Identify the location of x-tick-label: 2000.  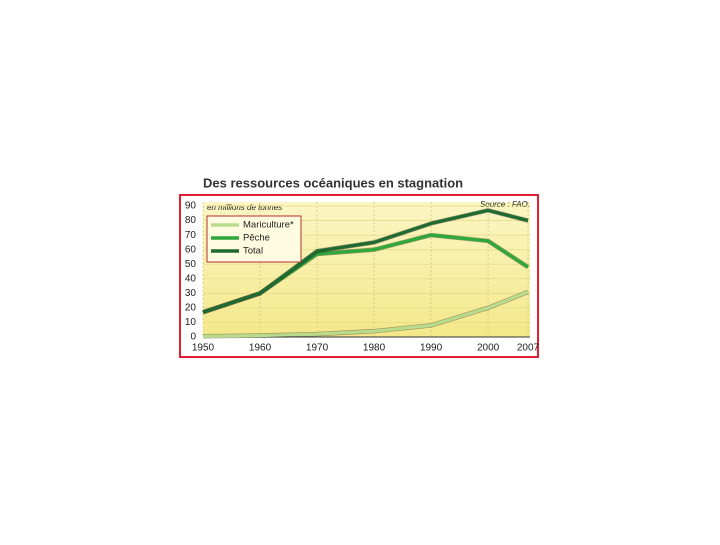
(488, 348).